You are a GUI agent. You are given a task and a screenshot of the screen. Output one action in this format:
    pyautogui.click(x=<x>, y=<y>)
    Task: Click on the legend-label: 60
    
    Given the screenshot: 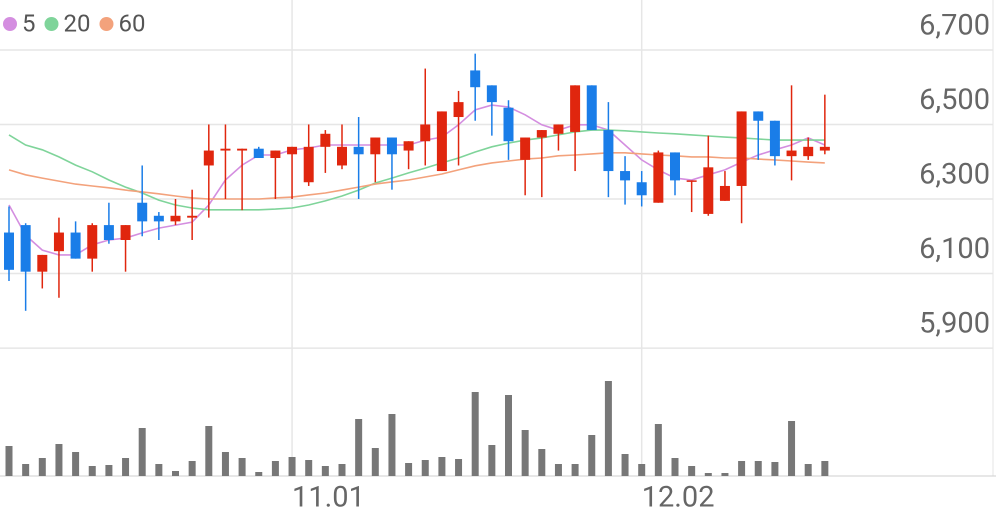 What is the action you would take?
    pyautogui.click(x=131, y=23)
    